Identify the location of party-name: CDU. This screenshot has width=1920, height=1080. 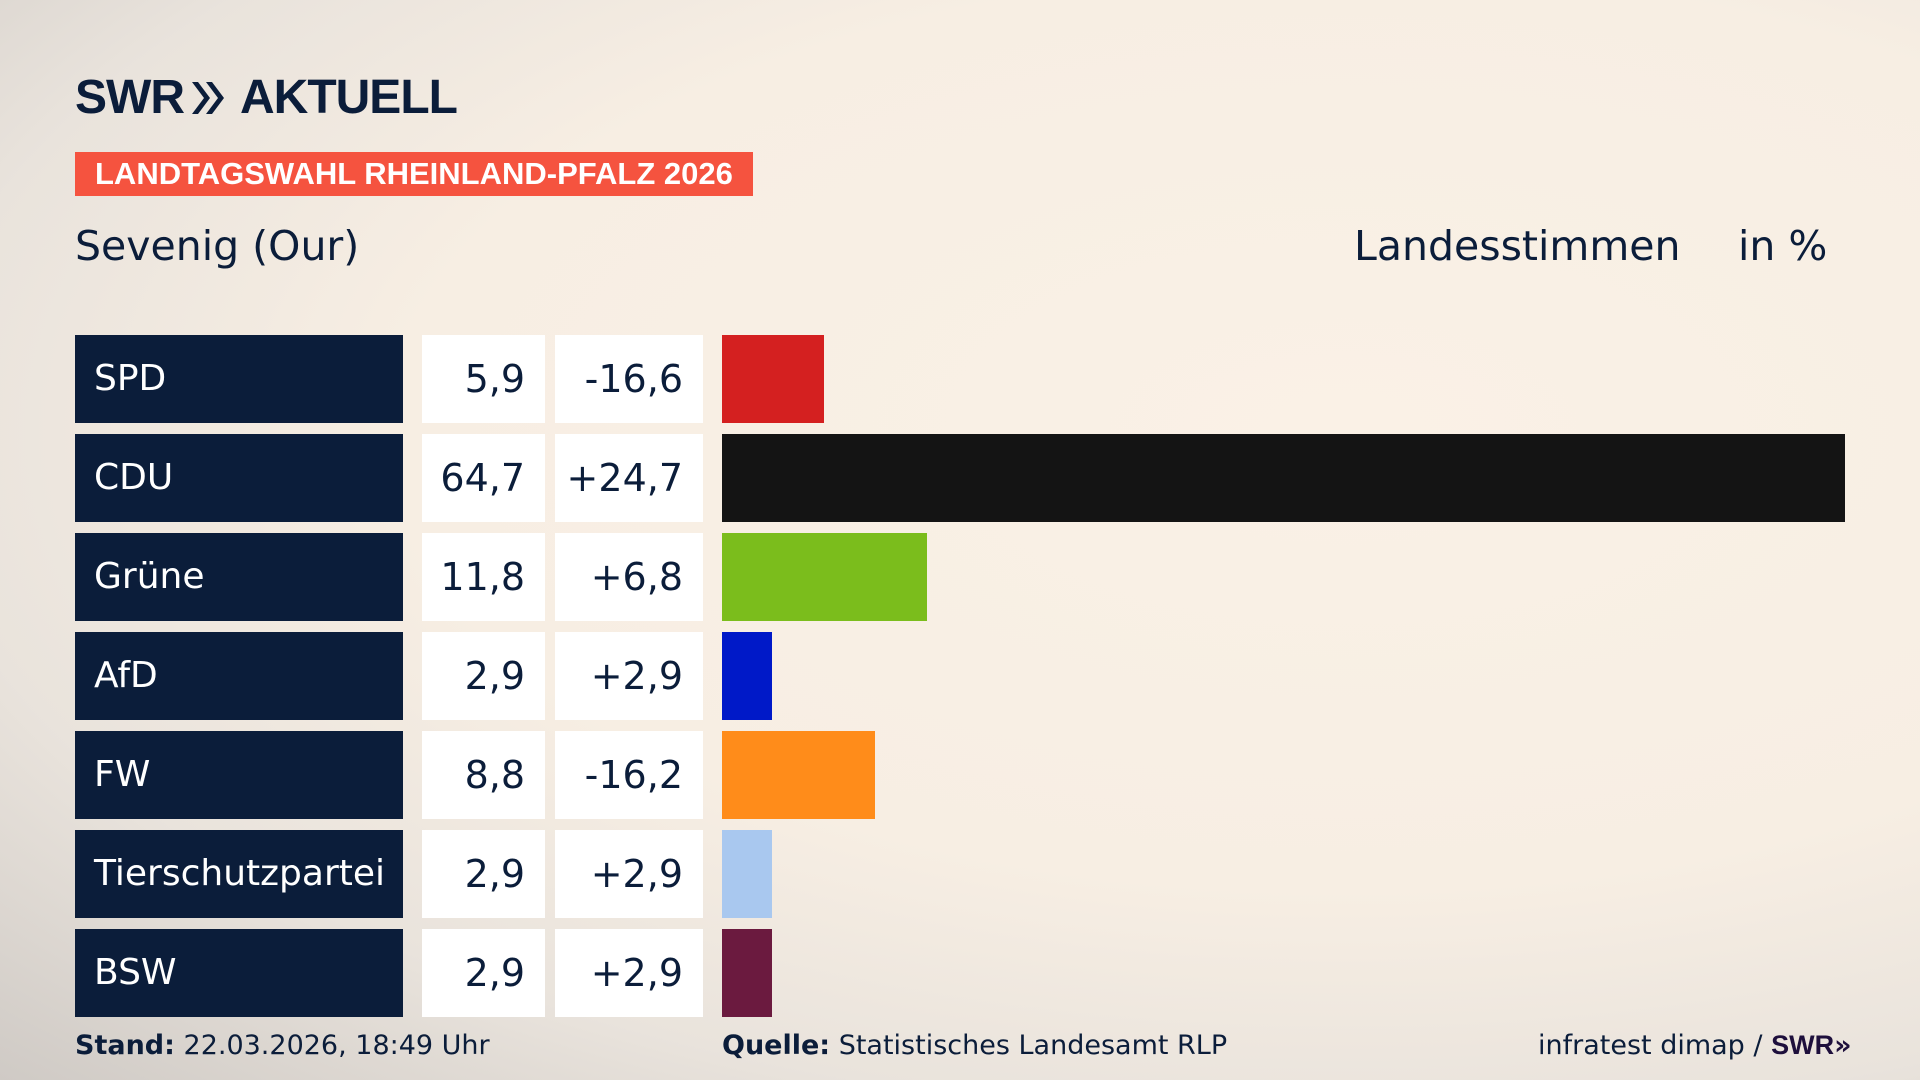
(239, 478).